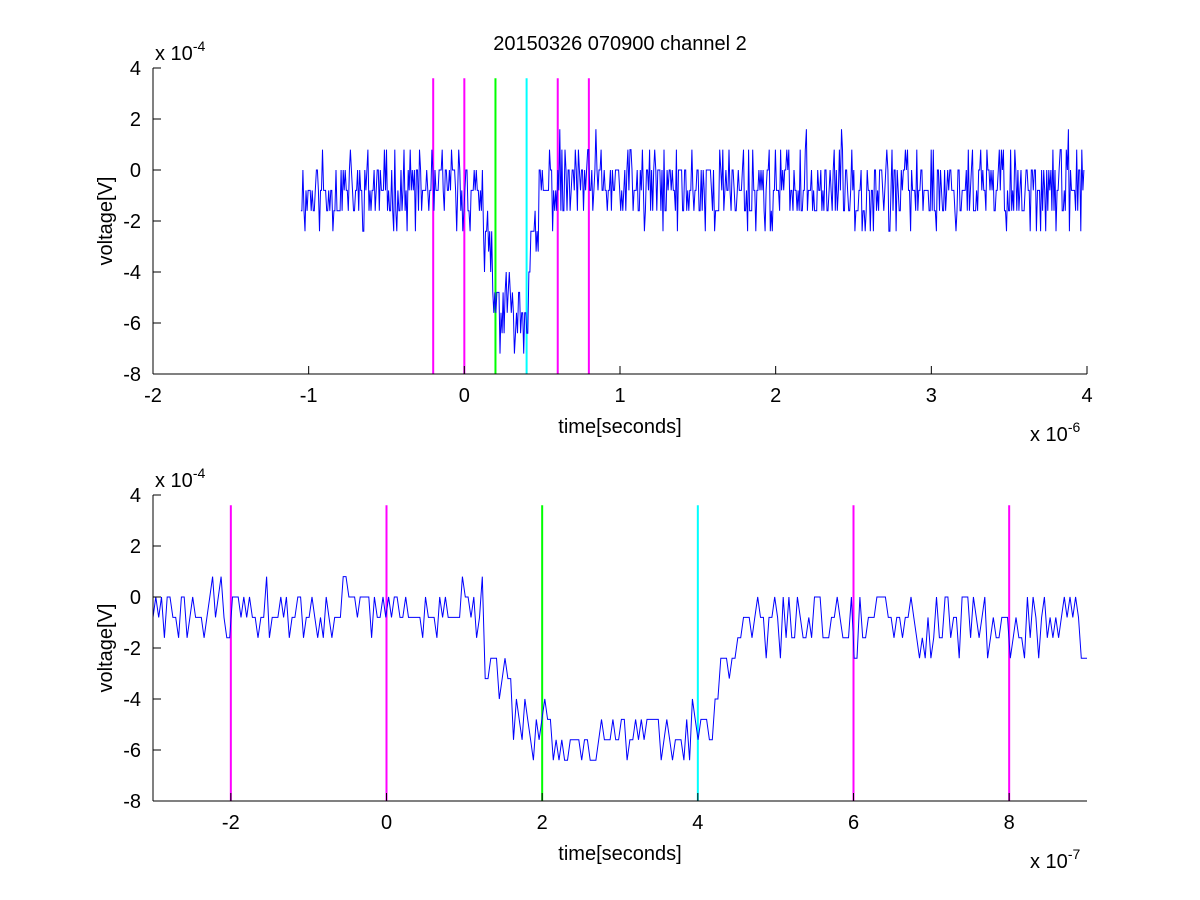 The image size is (1200, 900). What do you see at coordinates (106, 221) in the screenshot?
I see `top-y-axis-label: voltage[V]` at bounding box center [106, 221].